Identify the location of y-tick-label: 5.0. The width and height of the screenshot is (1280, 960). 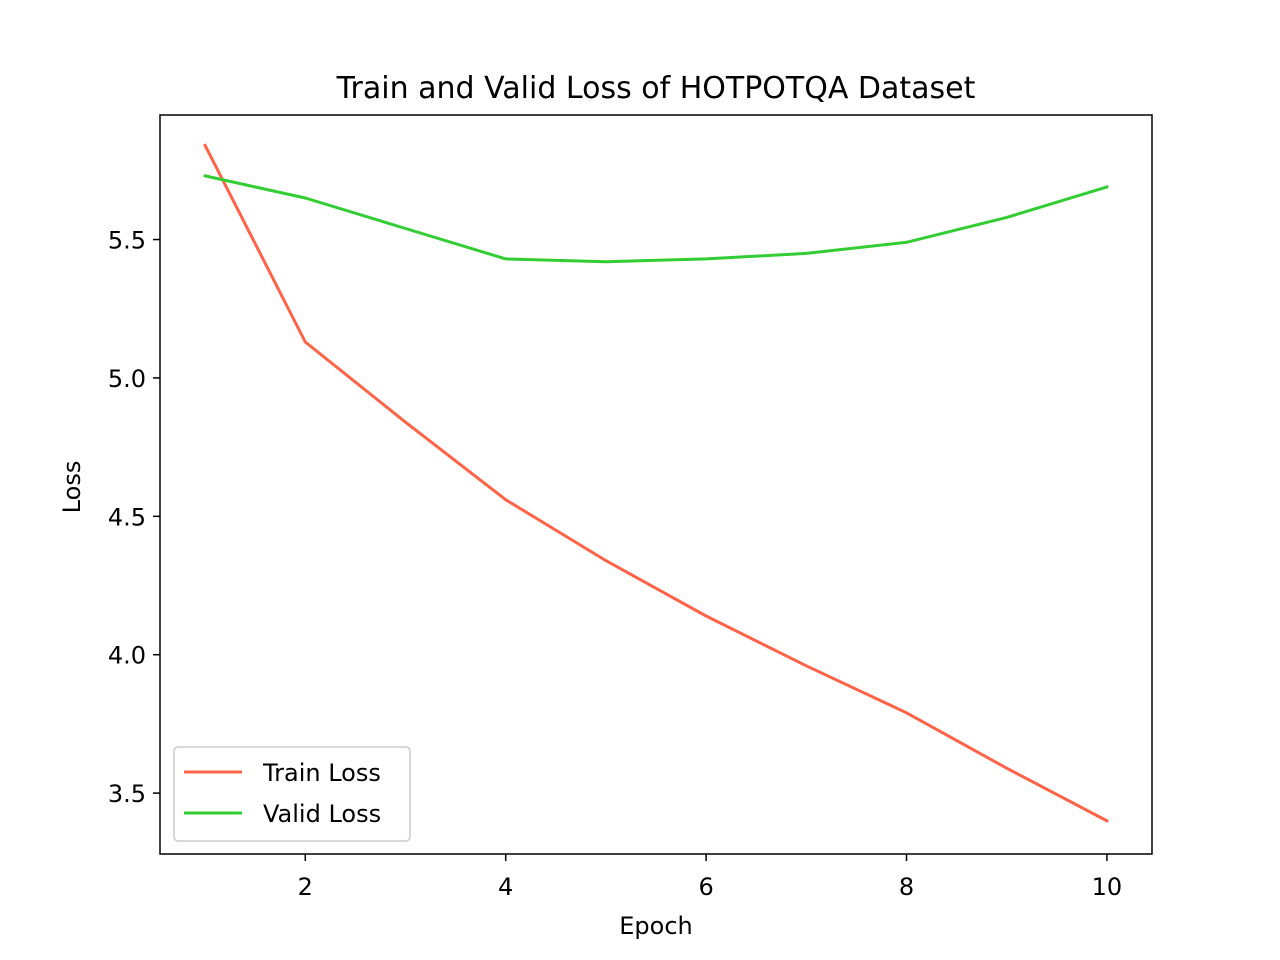
(127, 379).